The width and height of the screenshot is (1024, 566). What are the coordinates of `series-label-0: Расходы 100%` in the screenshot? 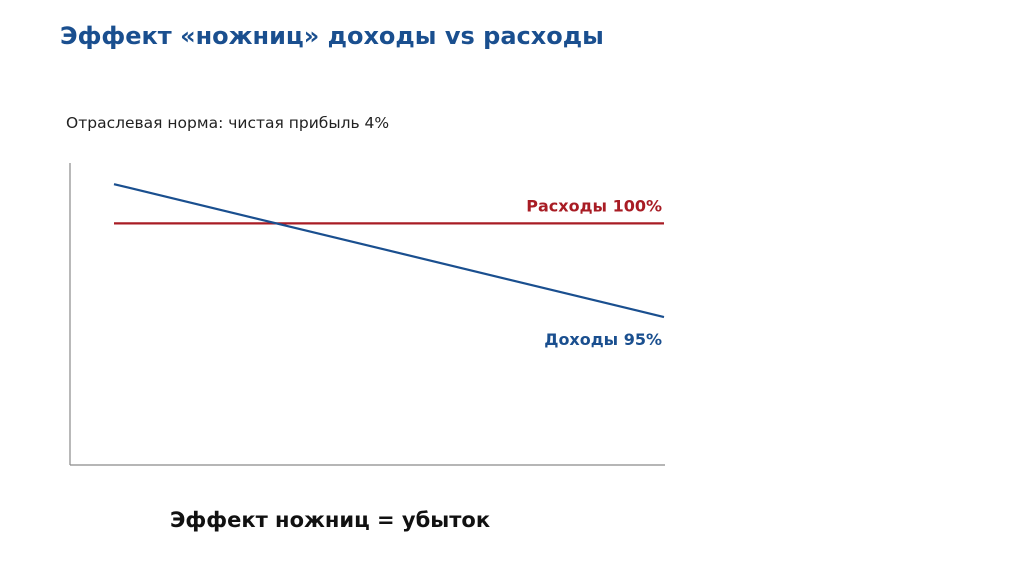 It's located at (594, 205).